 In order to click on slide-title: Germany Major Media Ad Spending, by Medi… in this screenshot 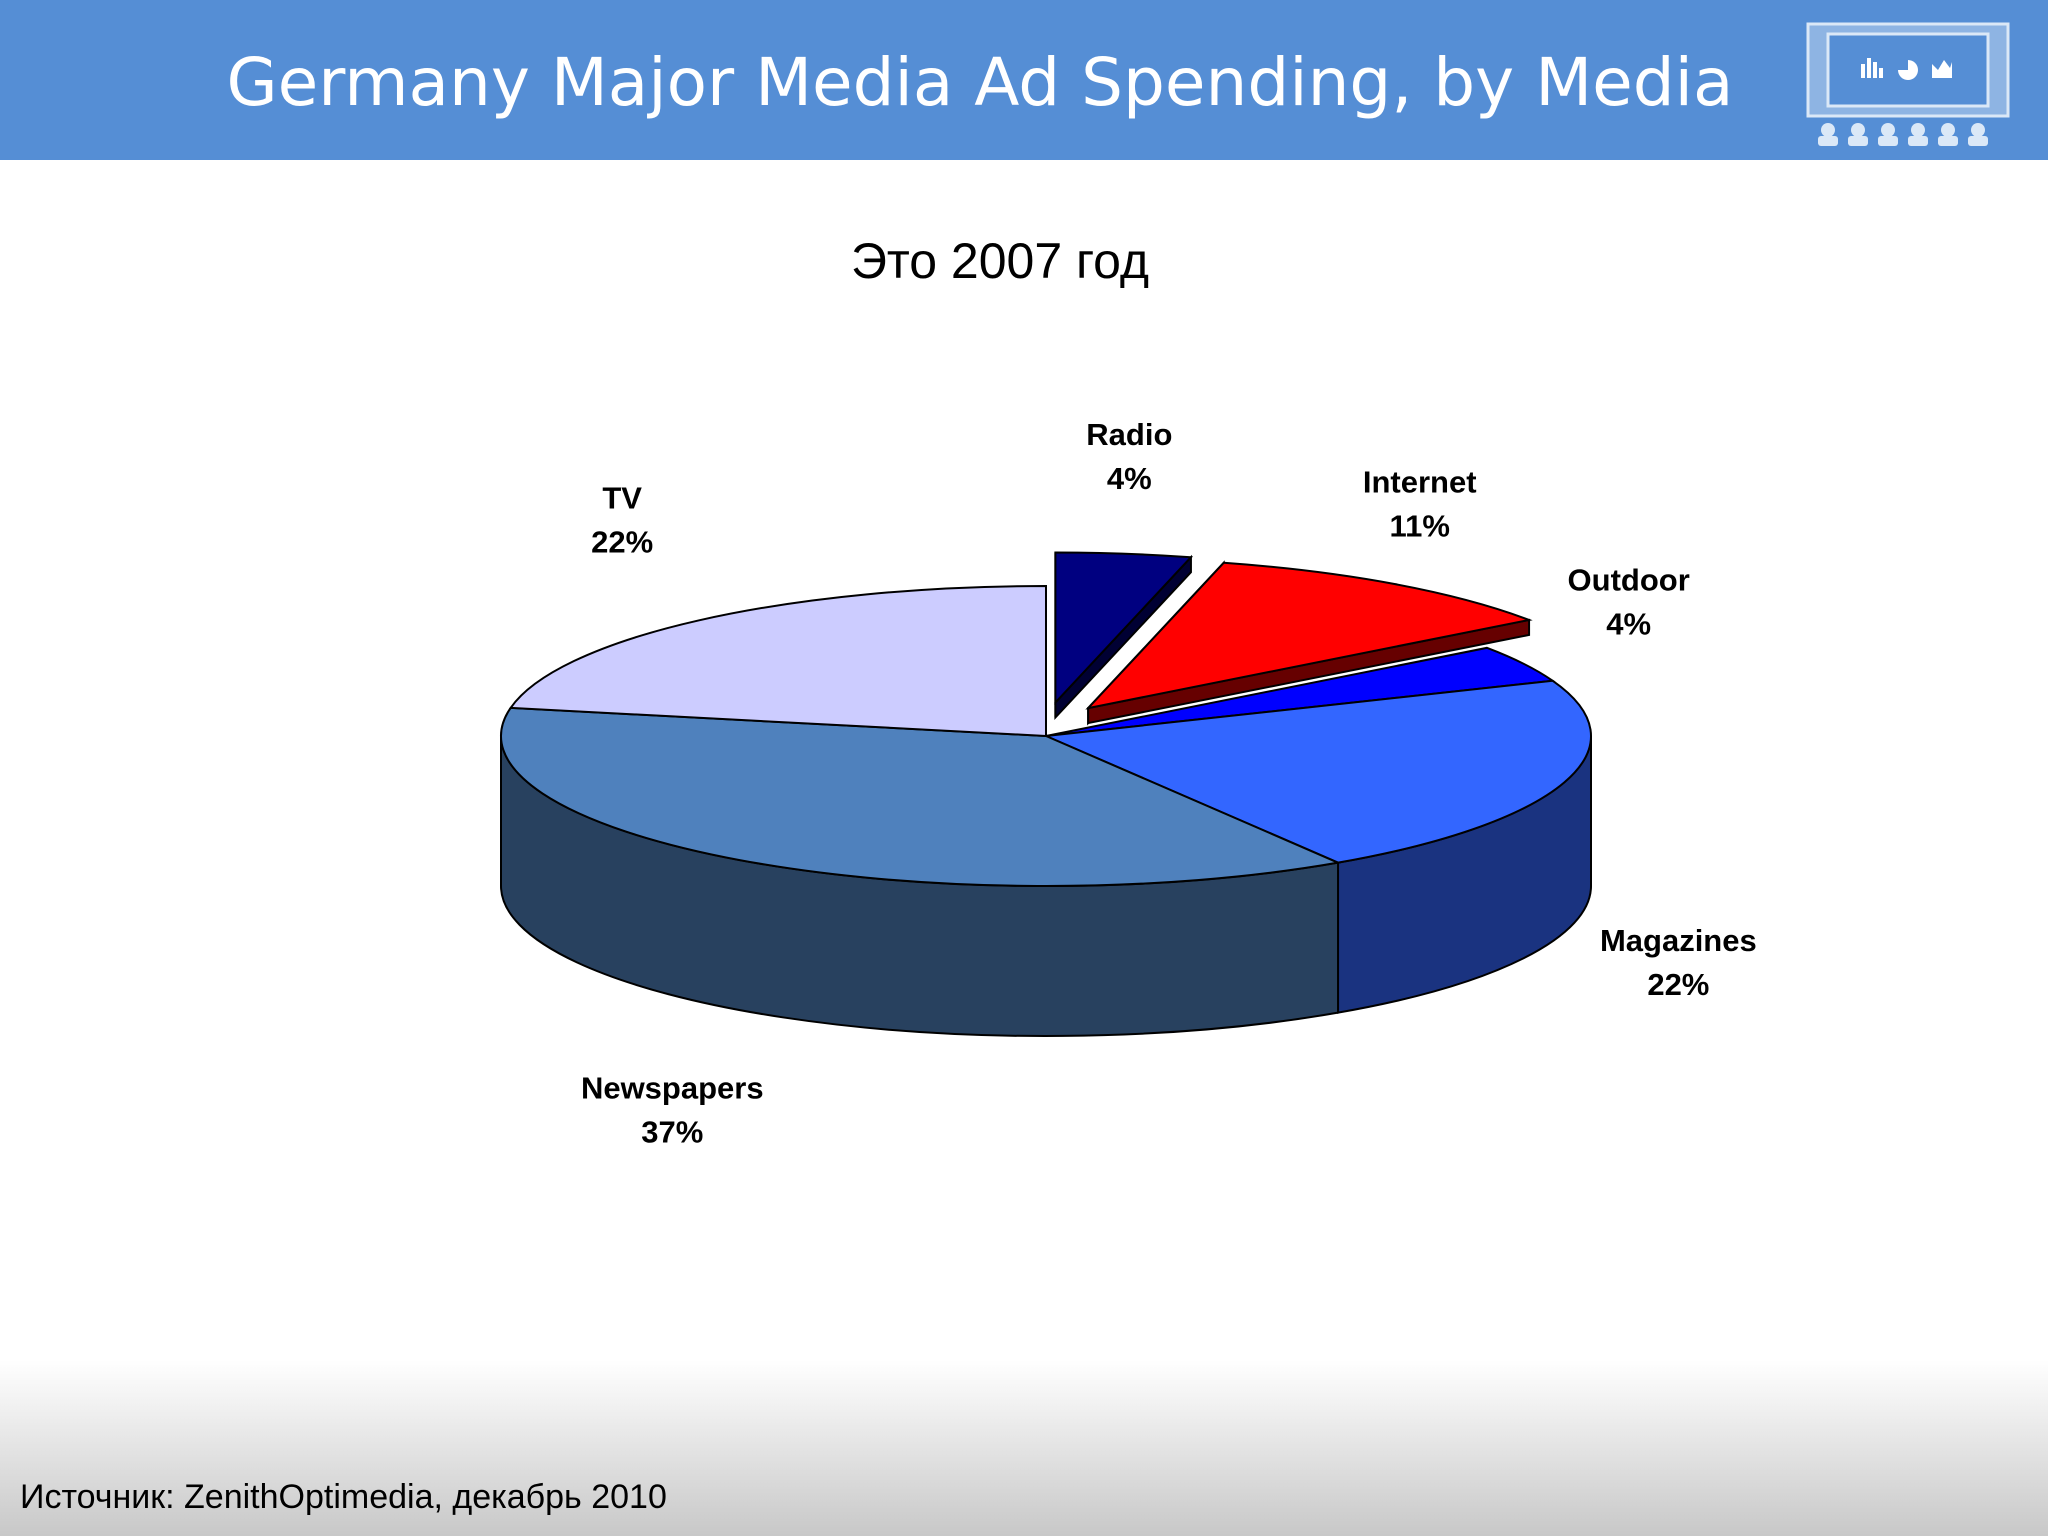, I will do `click(980, 82)`.